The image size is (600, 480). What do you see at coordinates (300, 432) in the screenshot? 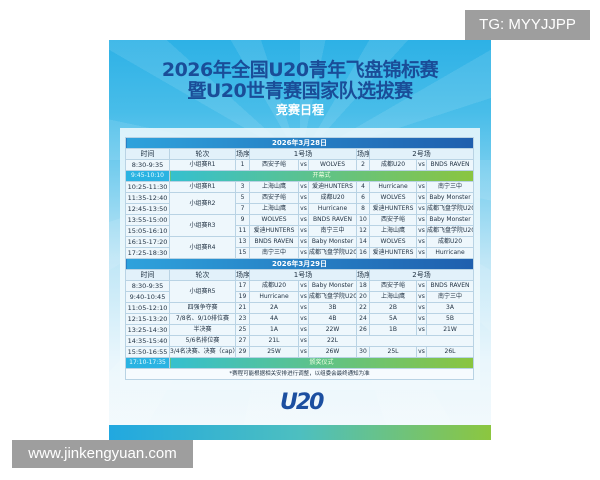
I see `bottom-gradient-bar` at bounding box center [300, 432].